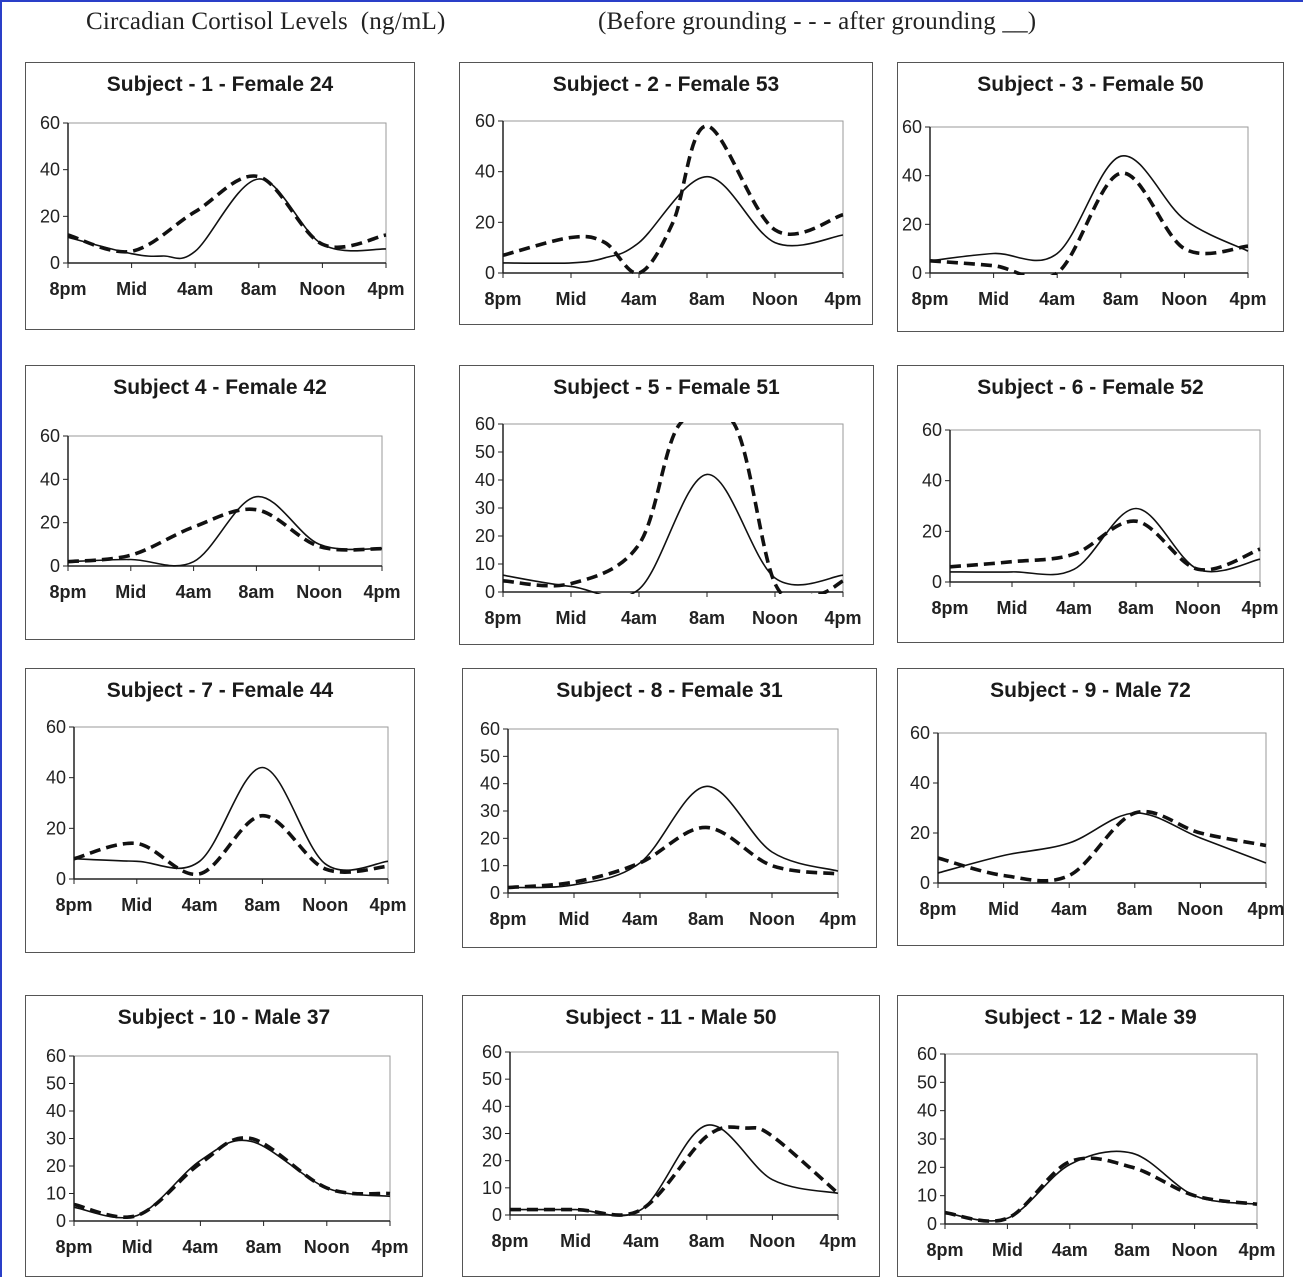  What do you see at coordinates (1090, 84) in the screenshot?
I see `chart-title: Subject - 3 - Female 50` at bounding box center [1090, 84].